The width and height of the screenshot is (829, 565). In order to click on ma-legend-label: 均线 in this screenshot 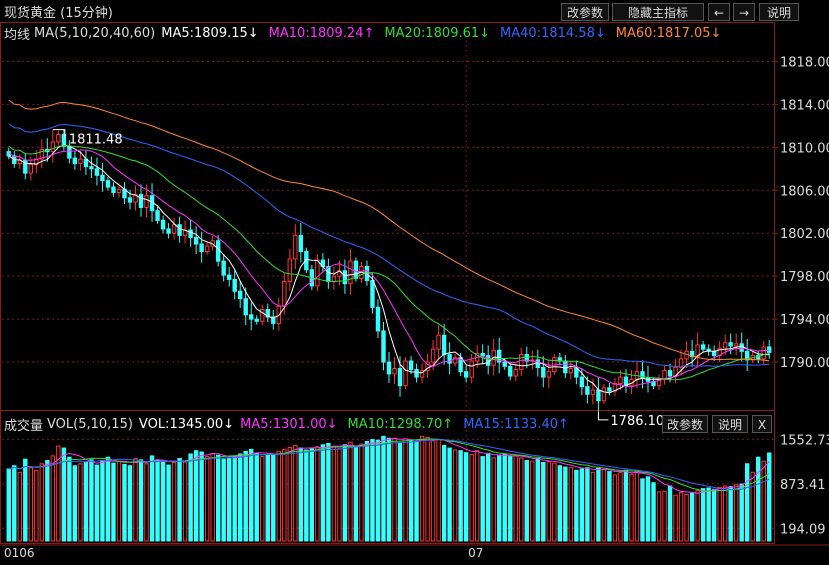, I will do `click(17, 35)`.